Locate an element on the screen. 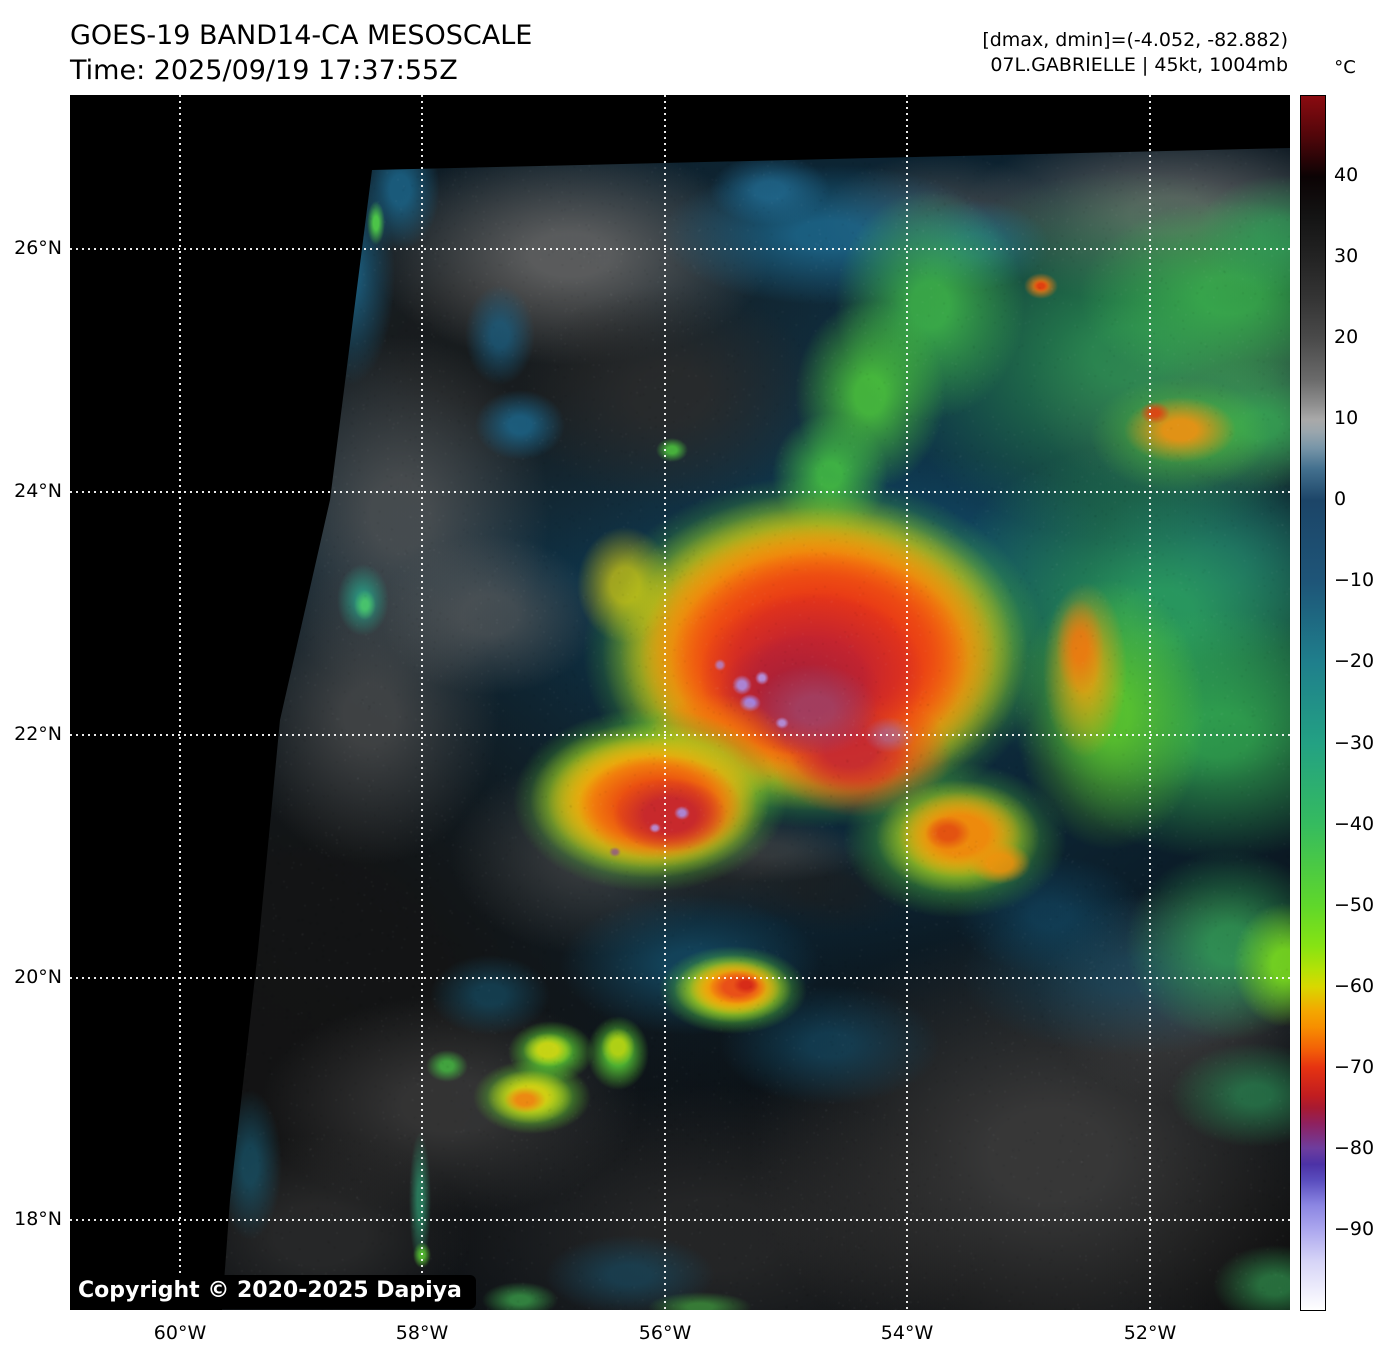 This screenshot has height=1359, width=1390. title-line1: GOES-19 BAND14-CA MESOSCALE is located at coordinates (301, 35).